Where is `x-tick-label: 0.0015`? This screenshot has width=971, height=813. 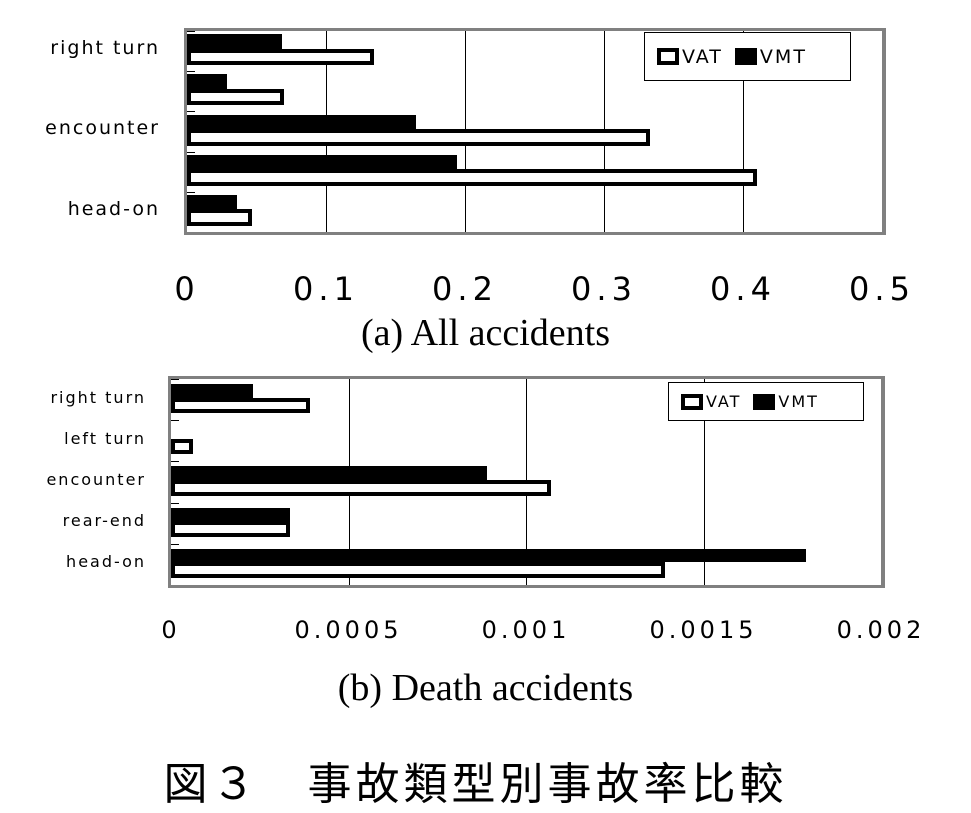
x-tick-label: 0.0015 is located at coordinates (703, 630).